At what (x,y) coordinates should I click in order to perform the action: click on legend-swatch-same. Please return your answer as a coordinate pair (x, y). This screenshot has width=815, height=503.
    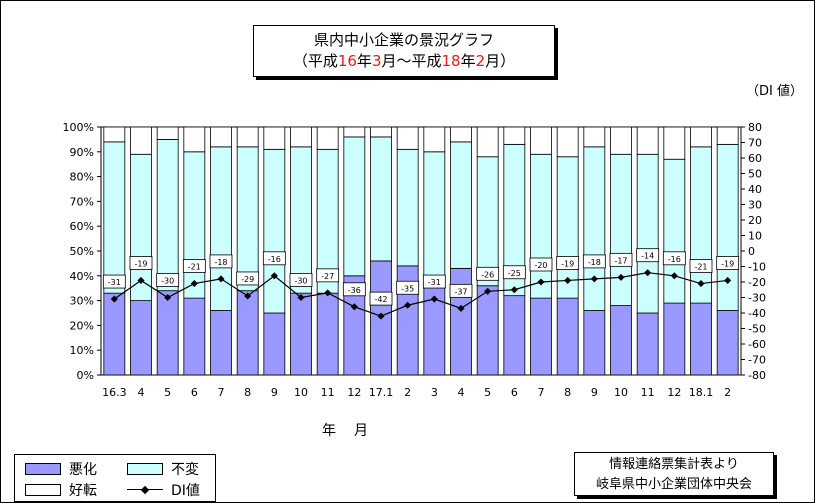
    Looking at the image, I should click on (145, 469).